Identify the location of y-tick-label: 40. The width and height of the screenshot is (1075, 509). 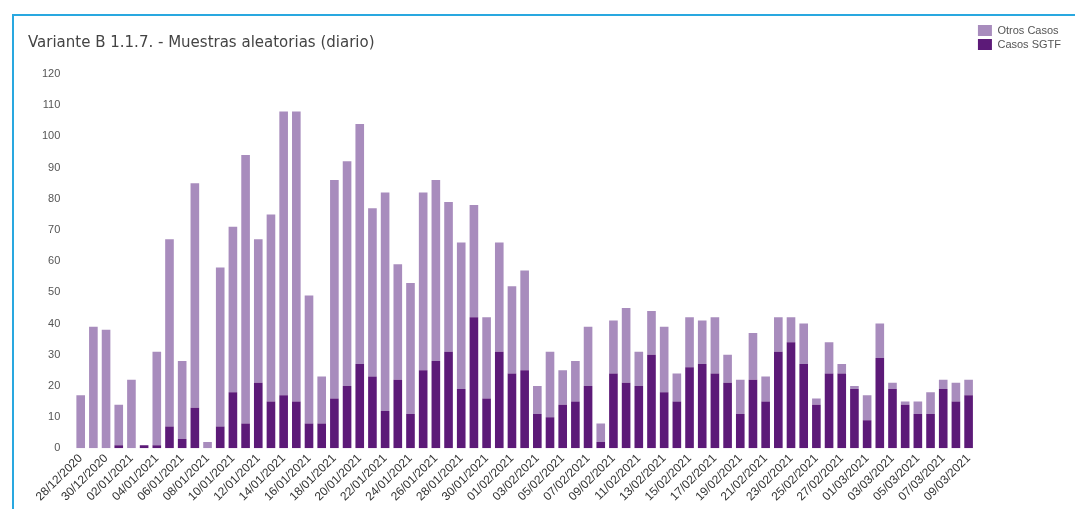
(54, 322).